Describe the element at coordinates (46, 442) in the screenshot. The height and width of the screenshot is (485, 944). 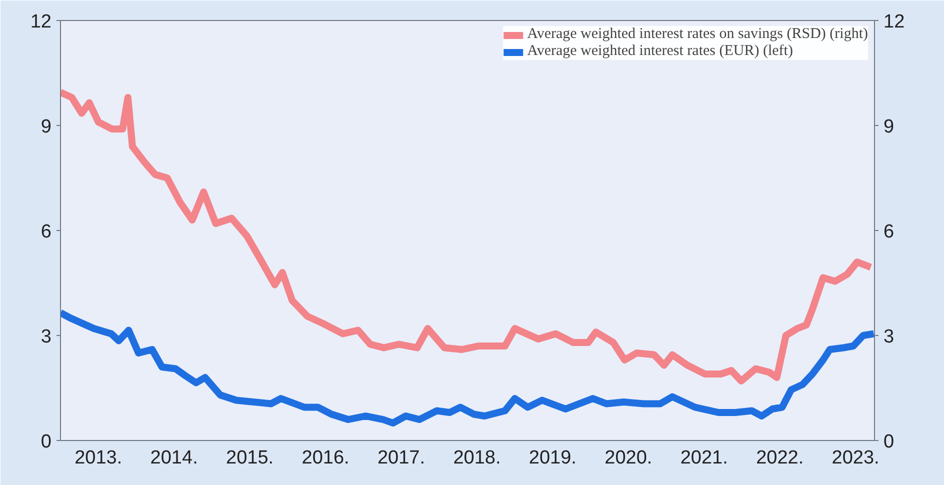
I see `y-tick-label: 0` at that location.